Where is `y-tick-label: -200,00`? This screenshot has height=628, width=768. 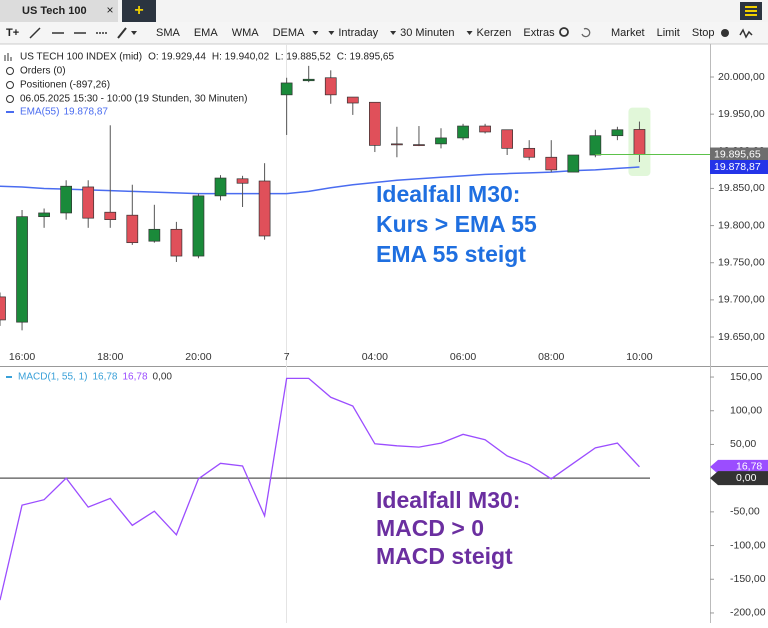 y-tick-label: -200,00 is located at coordinates (748, 613).